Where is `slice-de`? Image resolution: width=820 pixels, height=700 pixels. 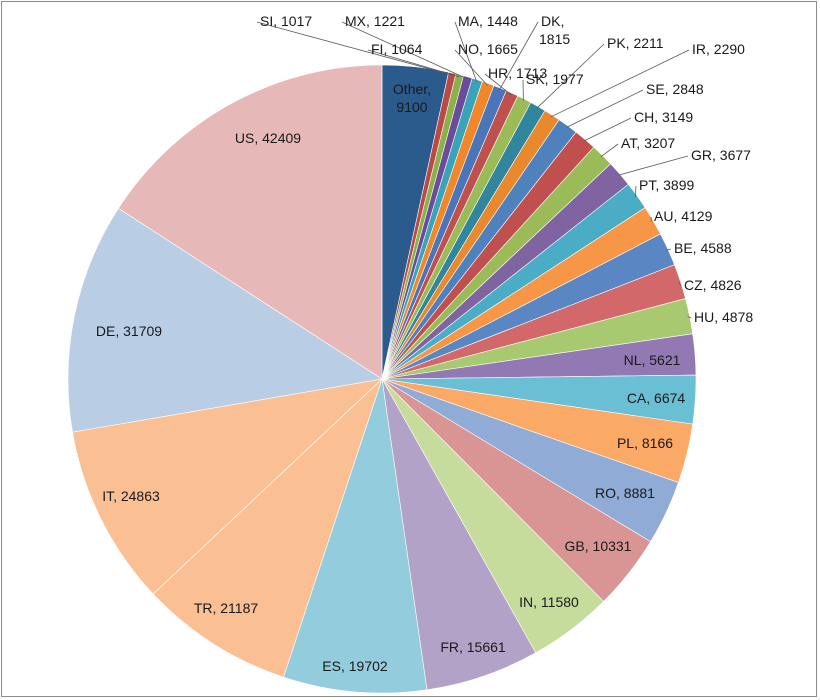 slice-de is located at coordinates (225, 320).